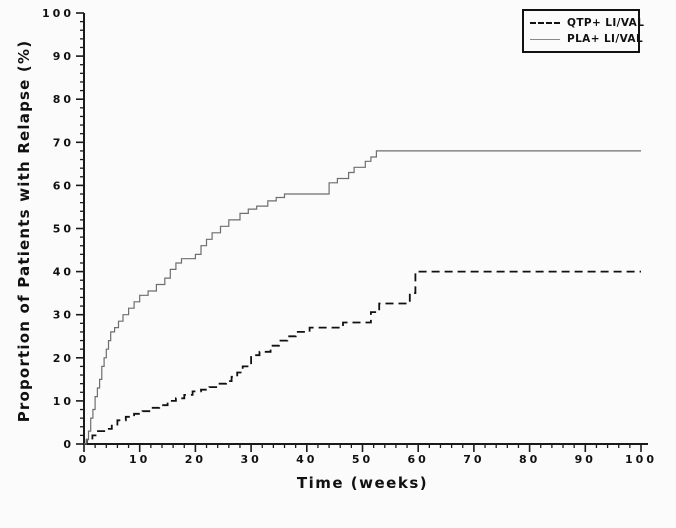  What do you see at coordinates (641, 459) in the screenshot?
I see `x-tick-label: 100` at bounding box center [641, 459].